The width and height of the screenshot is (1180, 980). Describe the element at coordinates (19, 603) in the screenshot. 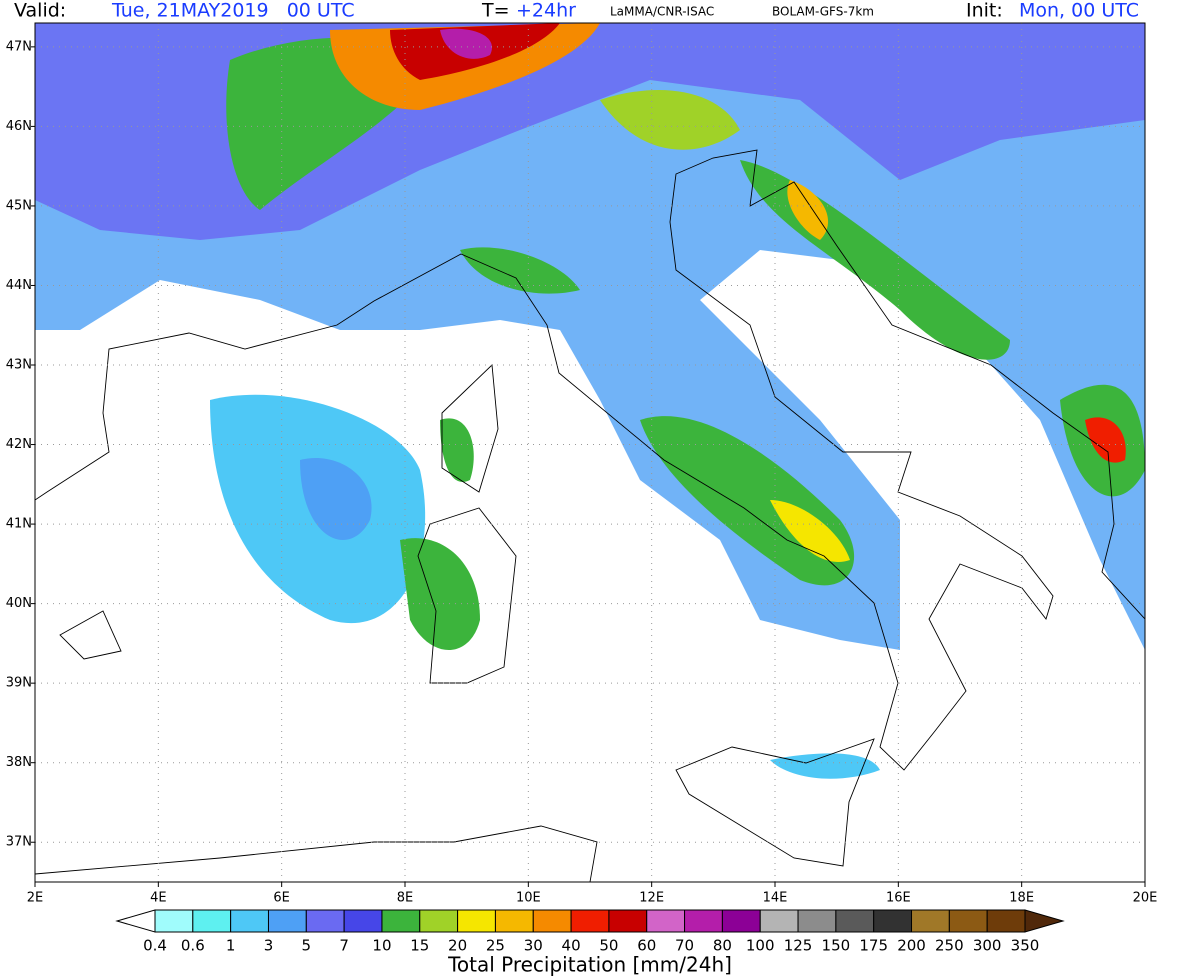

I see `y-tick-label: 40N` at that location.